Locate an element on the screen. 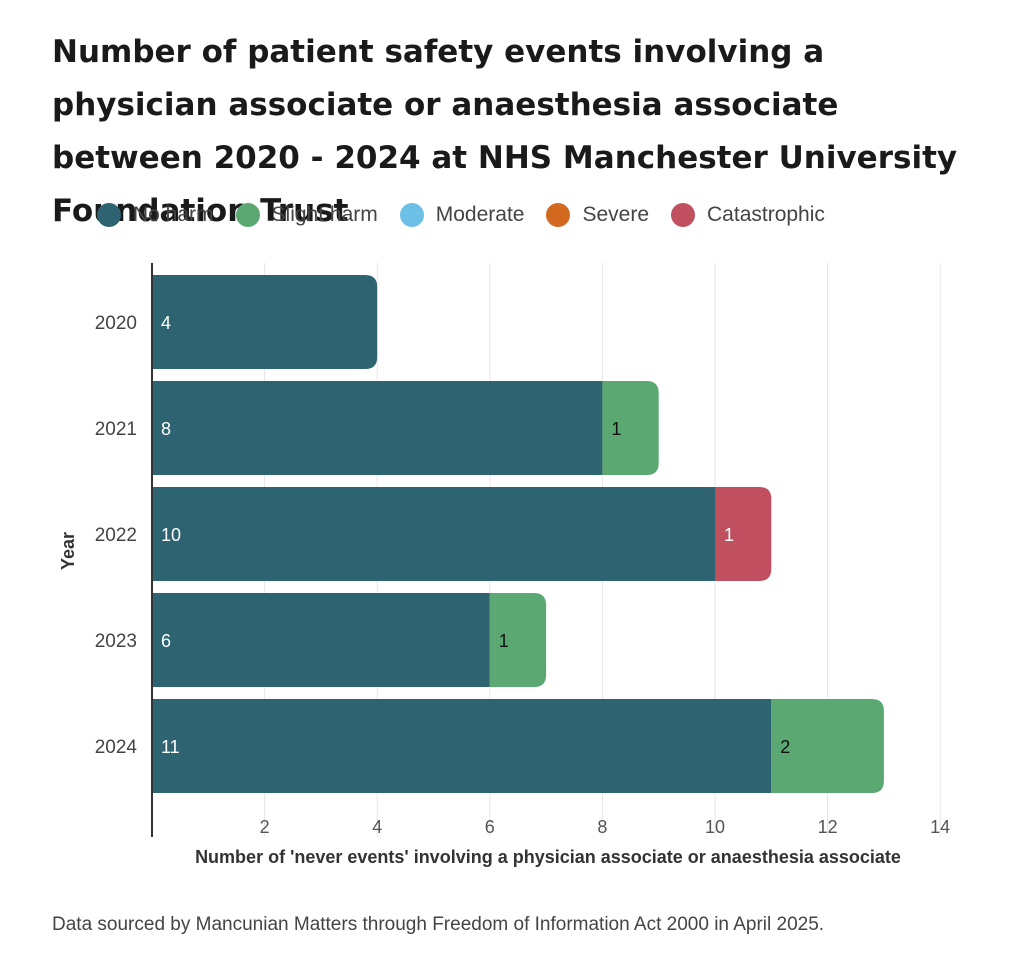 This screenshot has width=1024, height=957. bar-data-label: 8 is located at coordinates (166, 429).